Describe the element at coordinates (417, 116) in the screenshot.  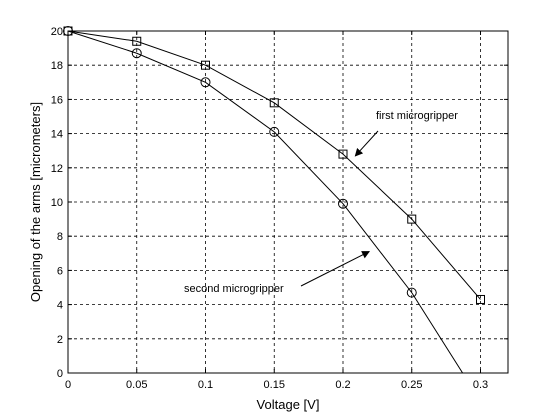
I see `annotation-label: first microgripper` at that location.